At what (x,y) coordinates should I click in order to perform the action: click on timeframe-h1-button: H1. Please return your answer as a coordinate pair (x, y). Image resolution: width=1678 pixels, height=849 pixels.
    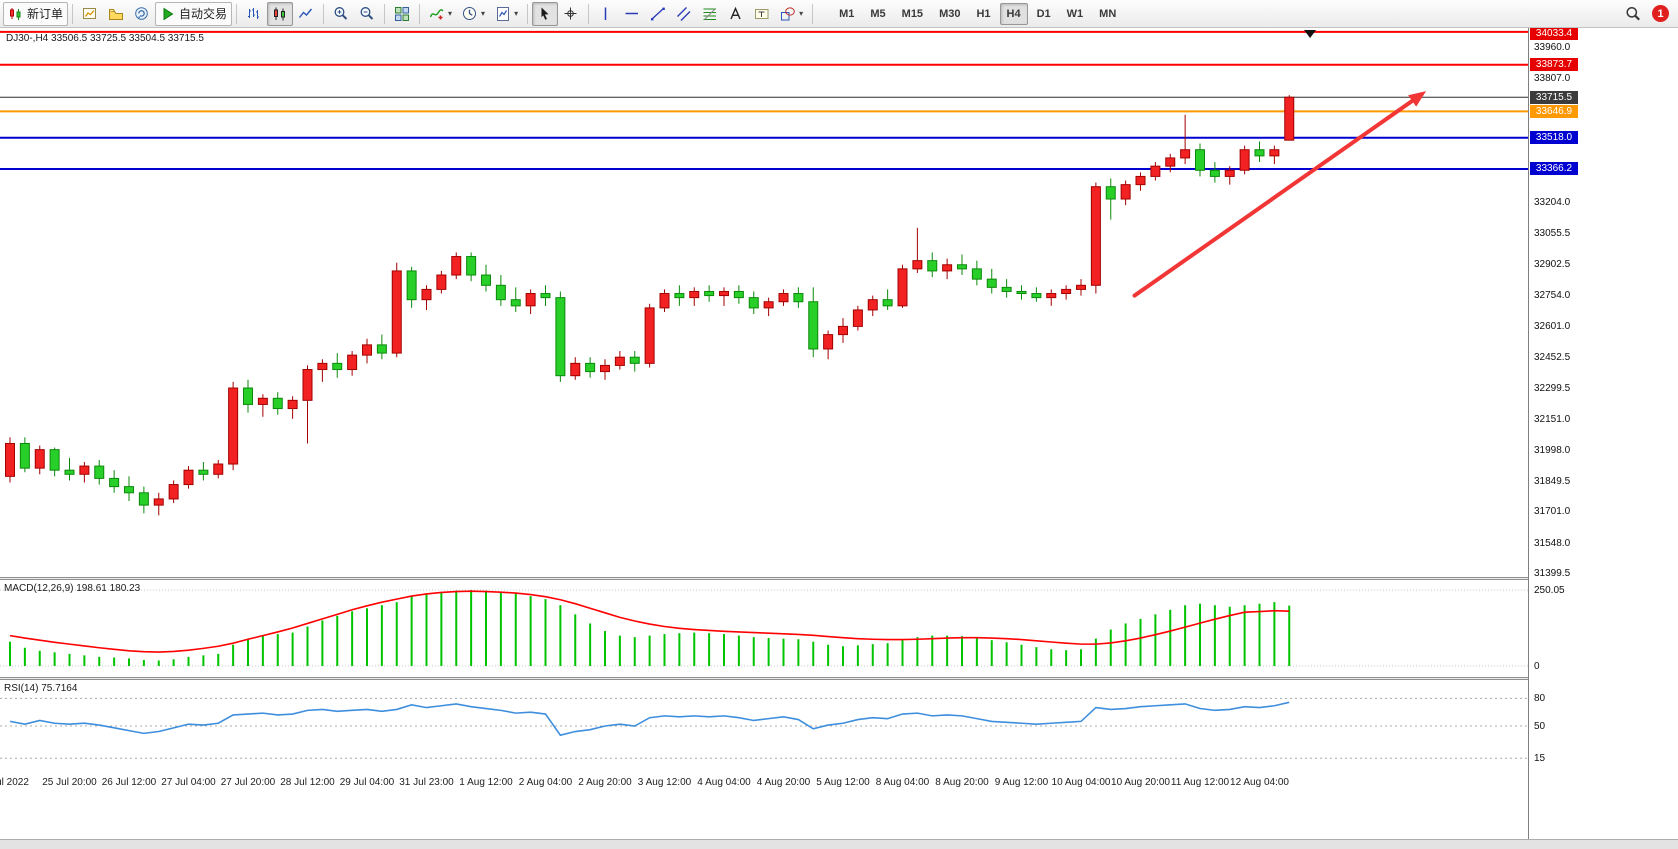
    Looking at the image, I should click on (983, 13).